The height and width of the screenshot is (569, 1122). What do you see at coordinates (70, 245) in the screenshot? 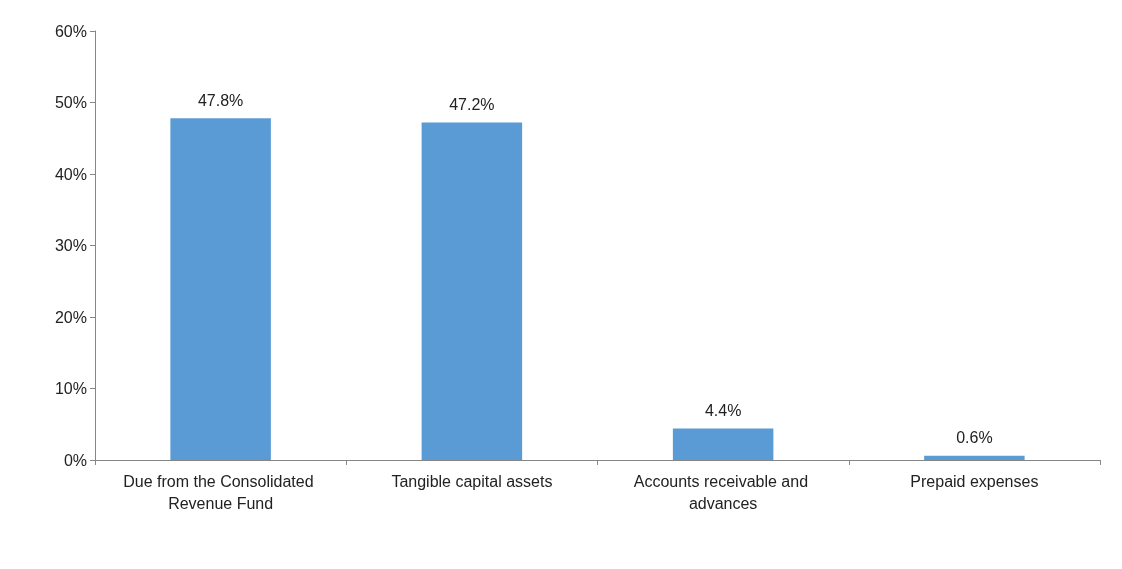
I see `y-tick-label: 30%` at bounding box center [70, 245].